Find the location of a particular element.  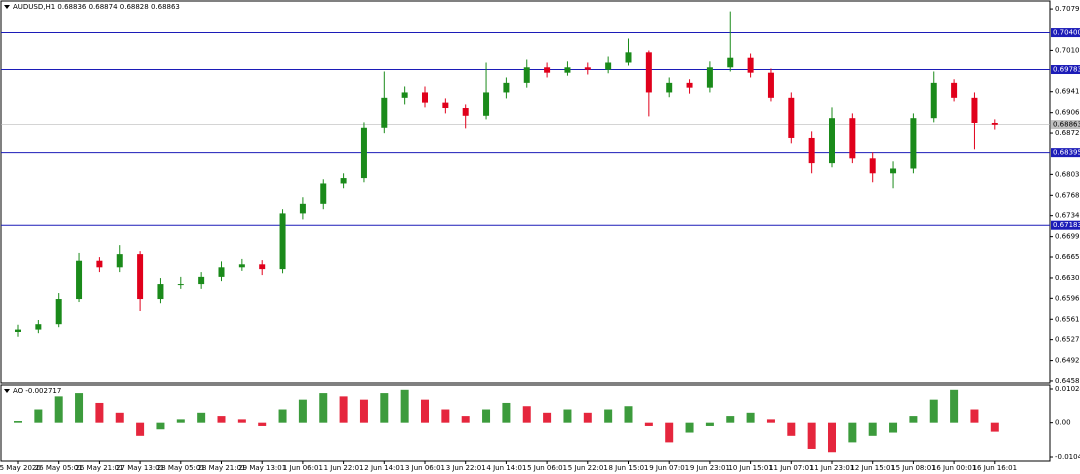

y-tick-label: 0.67342 is located at coordinates (1067, 216).